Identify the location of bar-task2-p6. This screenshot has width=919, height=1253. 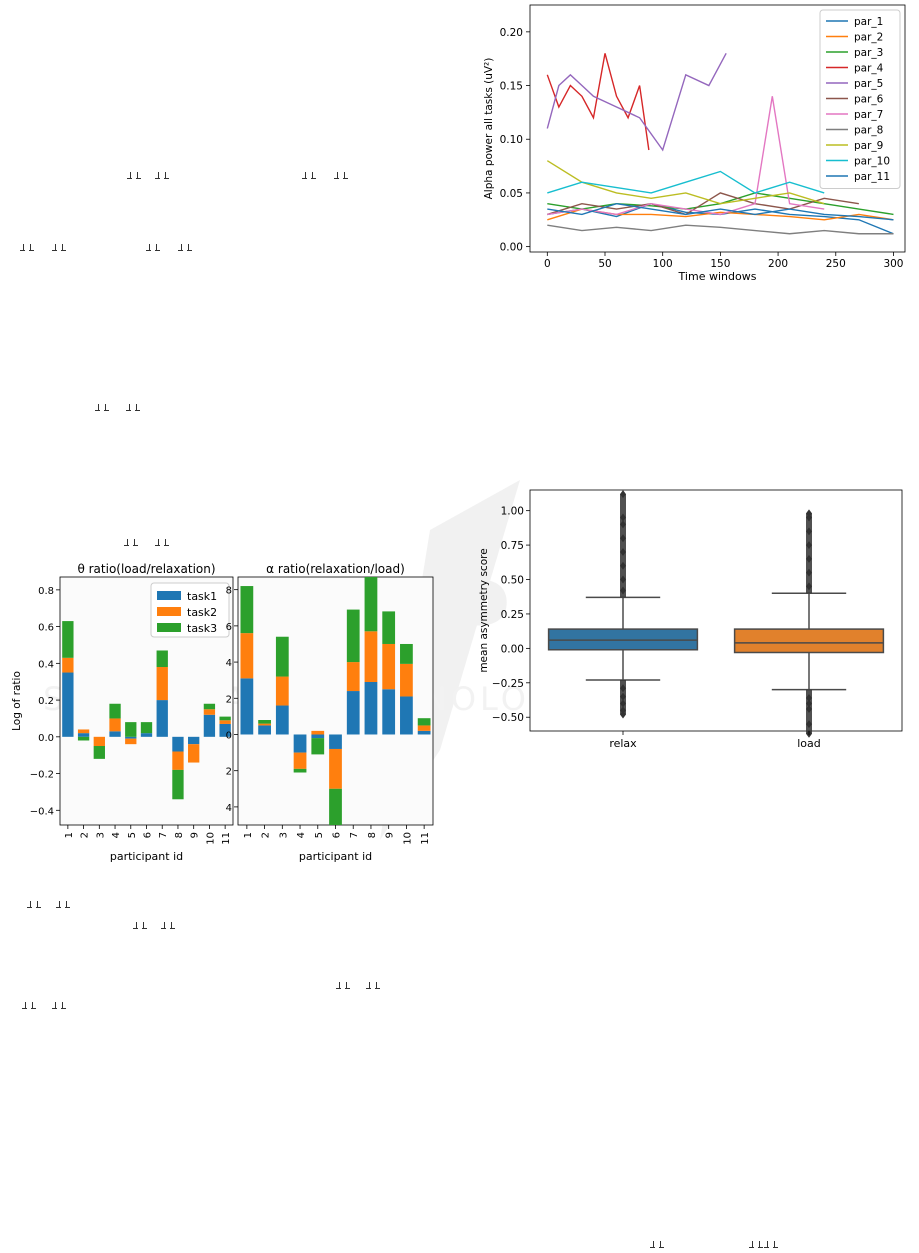
(335, 768).